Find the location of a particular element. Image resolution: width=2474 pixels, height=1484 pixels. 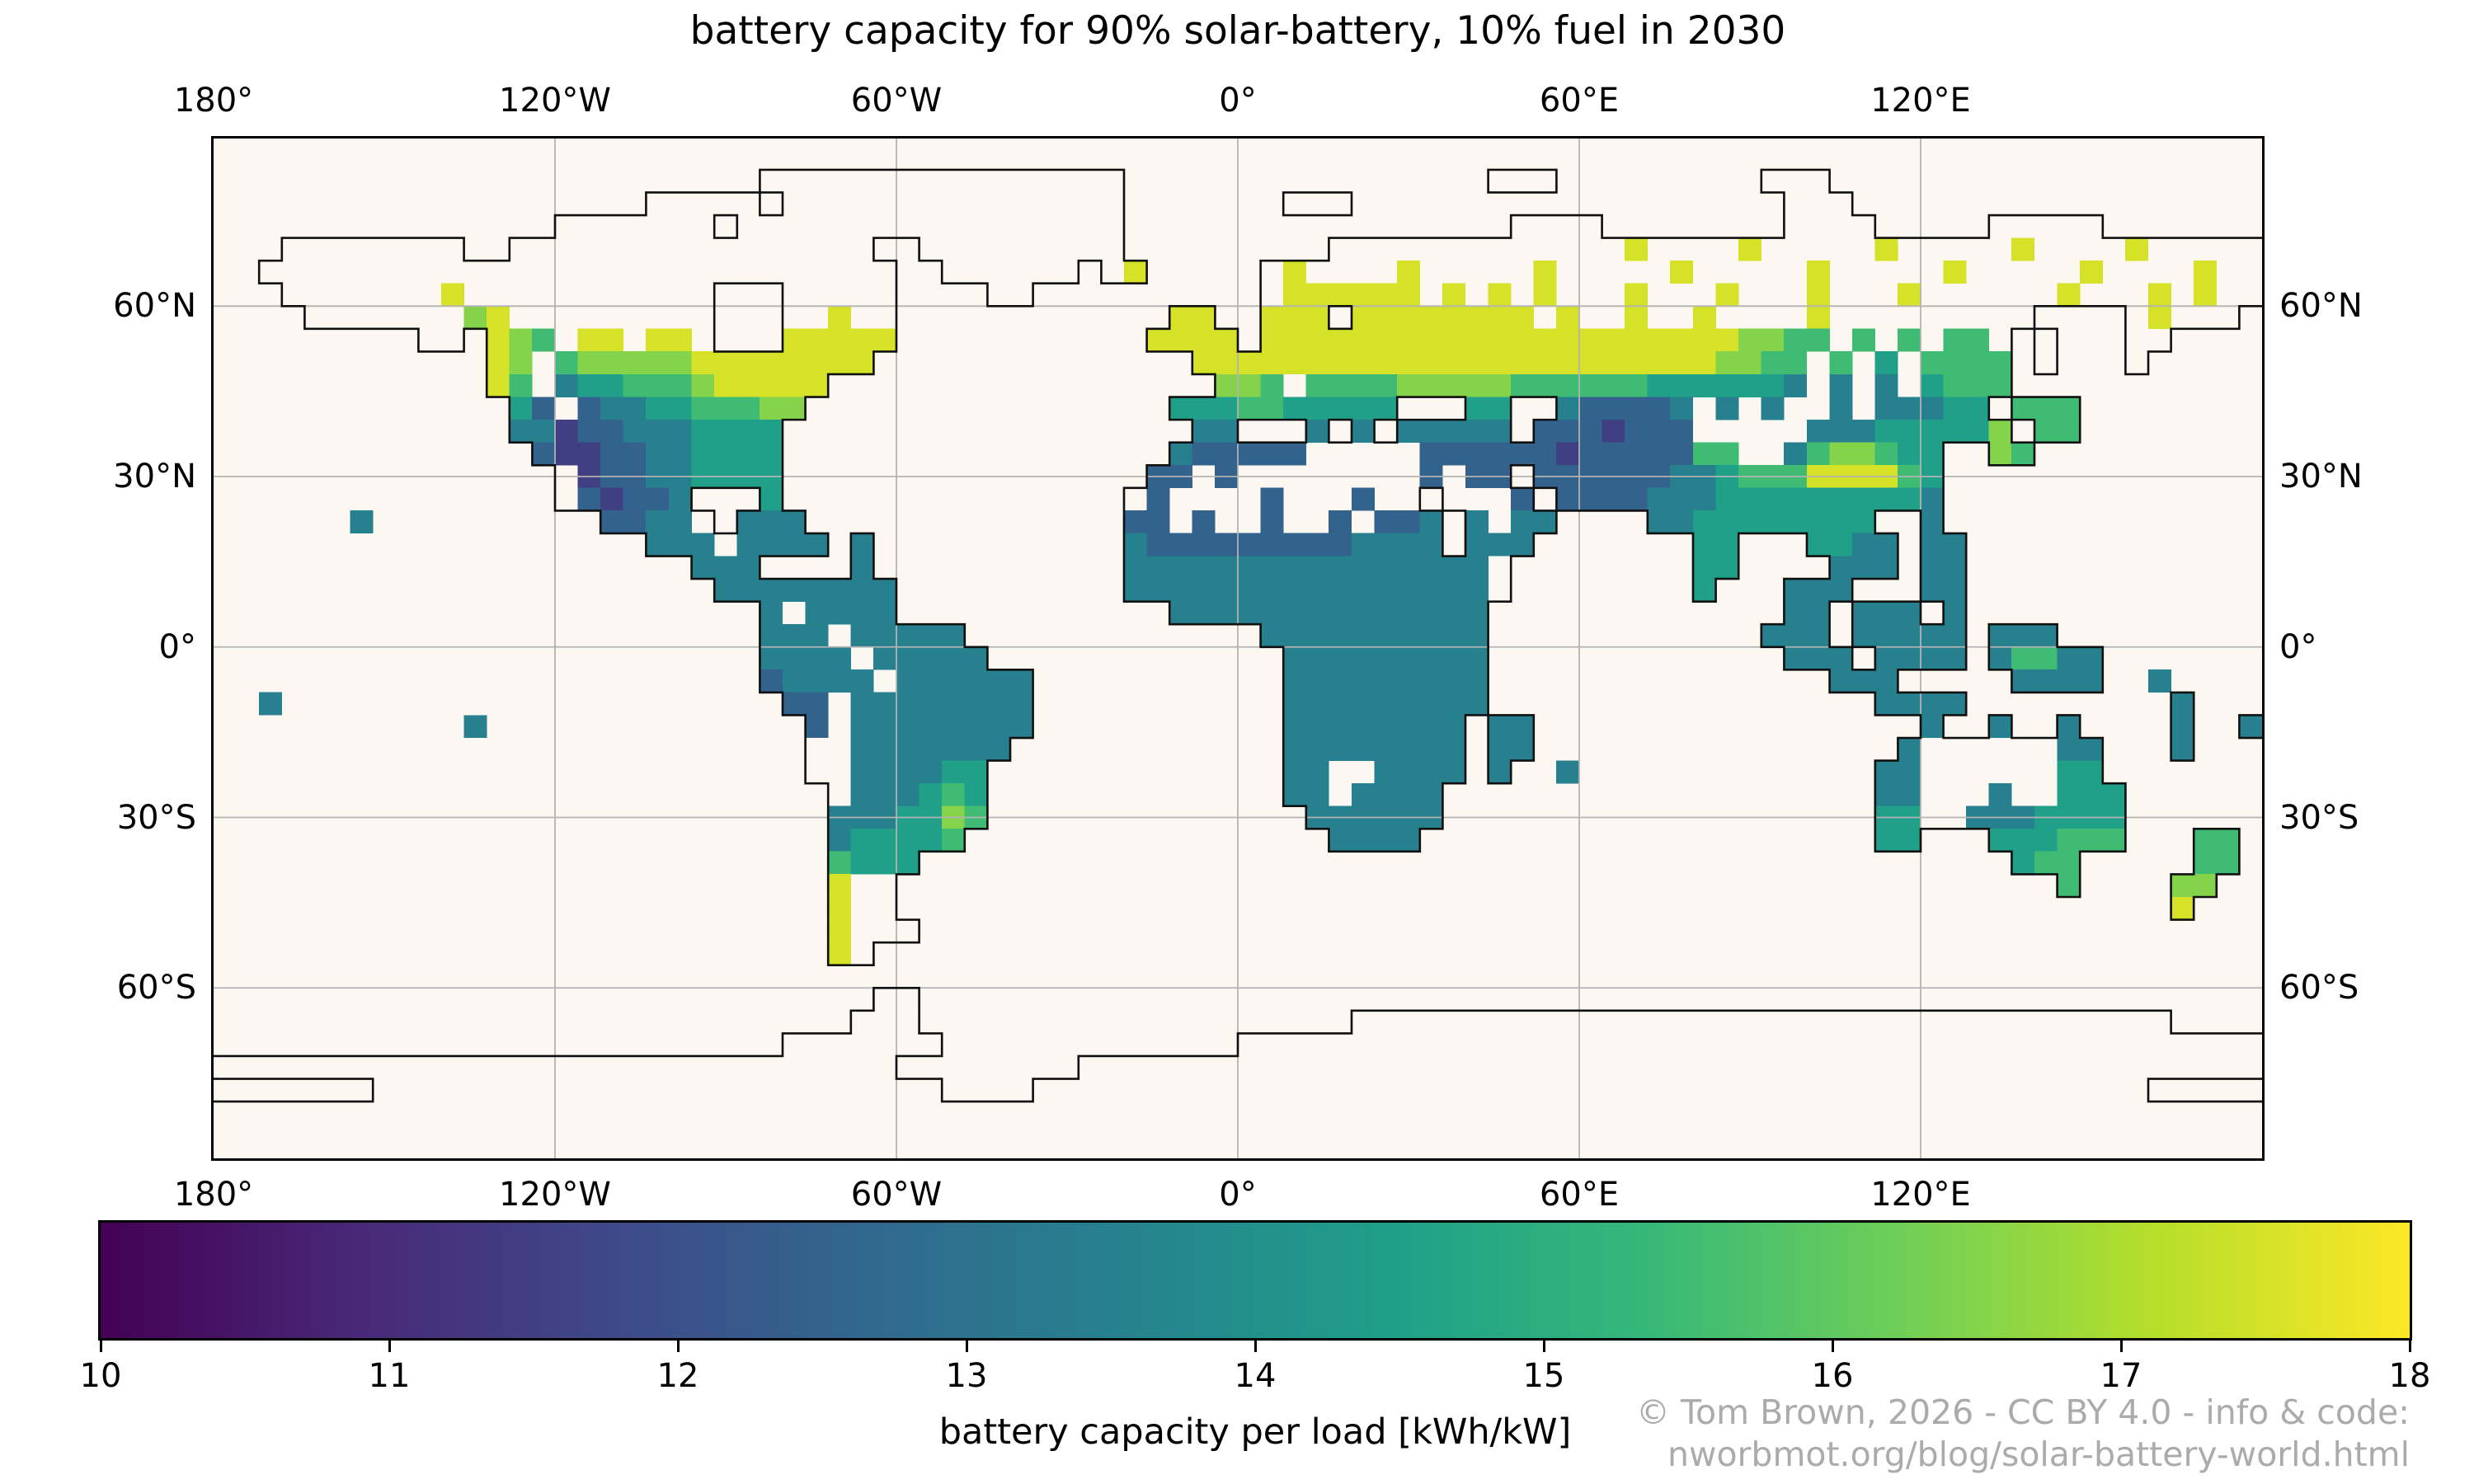

bottom-lon-tick-label: 120°W is located at coordinates (555, 1195).